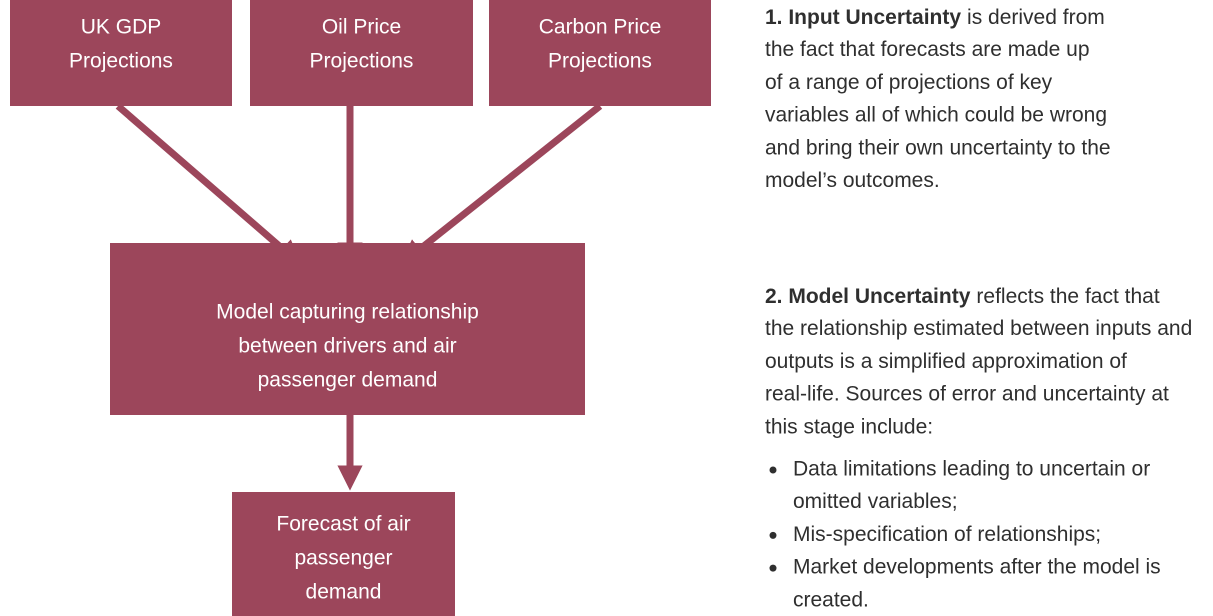  What do you see at coordinates (361, 27) in the screenshot?
I see `node-label: Oil Price` at bounding box center [361, 27].